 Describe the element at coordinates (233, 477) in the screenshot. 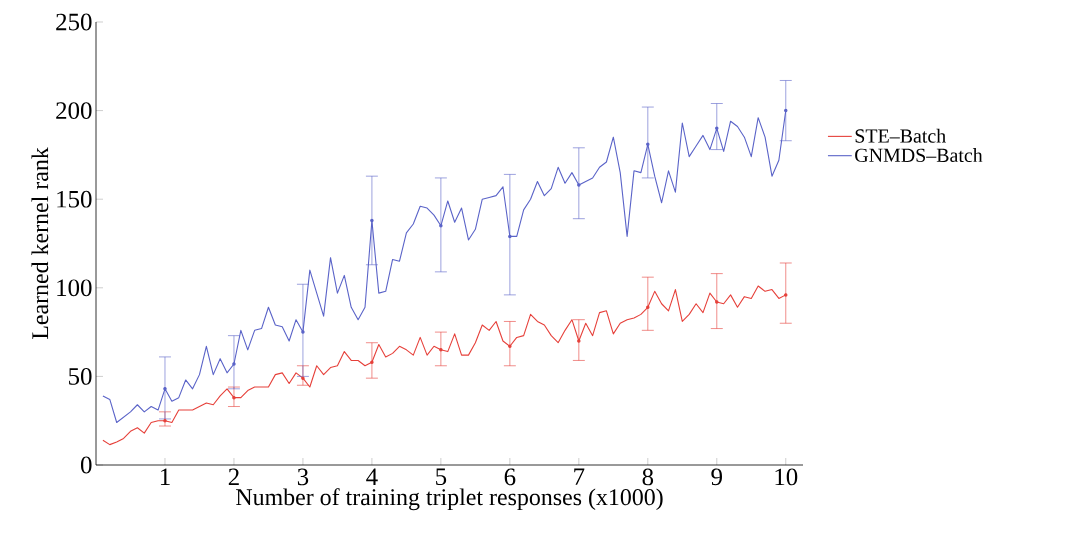

I see `x-tick-label: 2` at that location.